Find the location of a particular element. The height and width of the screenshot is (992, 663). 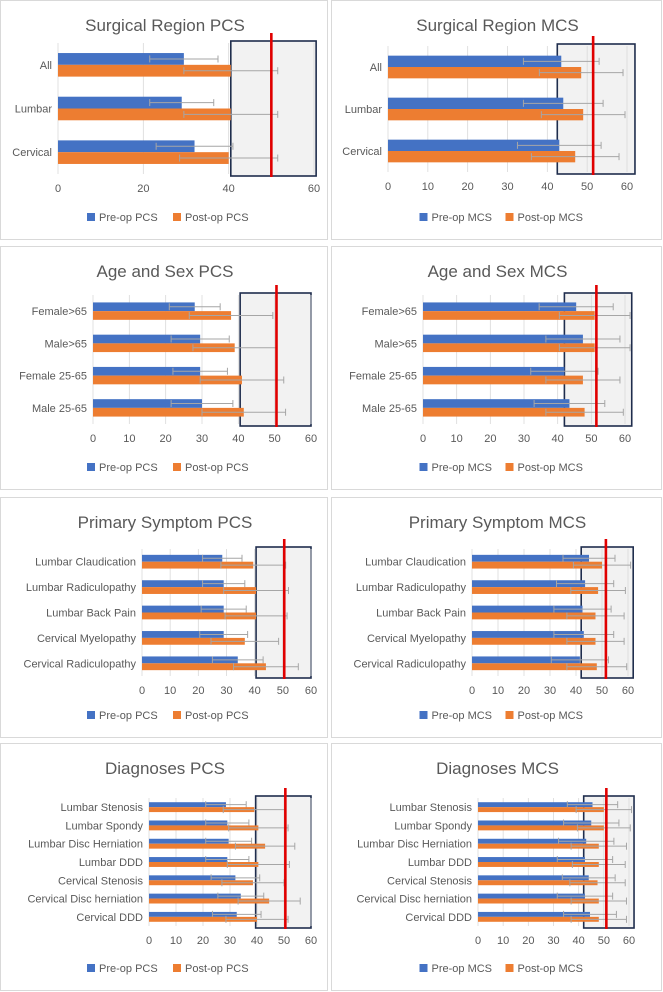

x-tick-label: 0 is located at coordinates (472, 691).